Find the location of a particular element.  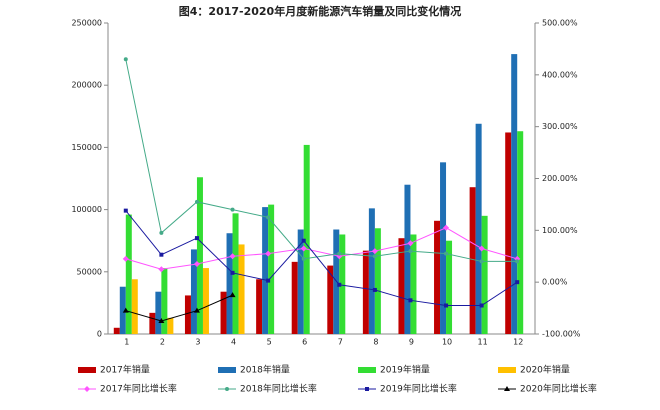

legend-label: 2020年销量 is located at coordinates (545, 370).